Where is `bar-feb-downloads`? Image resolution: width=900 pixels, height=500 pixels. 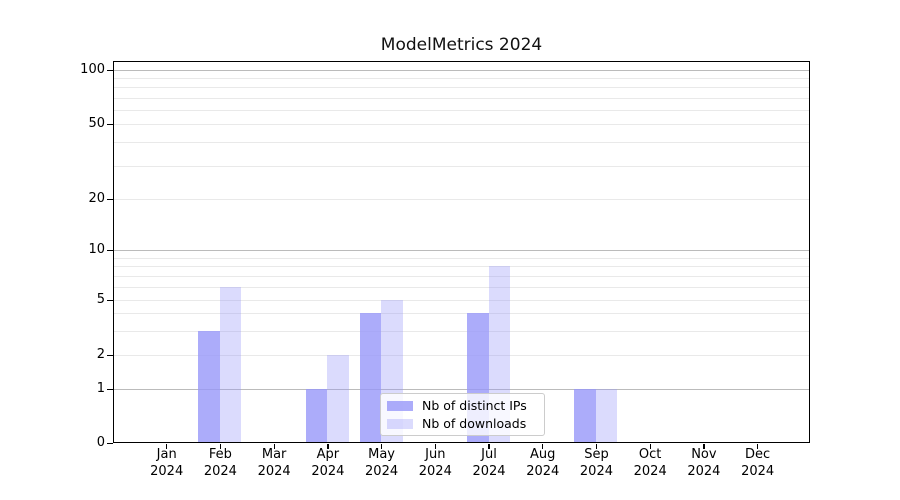
bar-feb-downloads is located at coordinates (230, 364).